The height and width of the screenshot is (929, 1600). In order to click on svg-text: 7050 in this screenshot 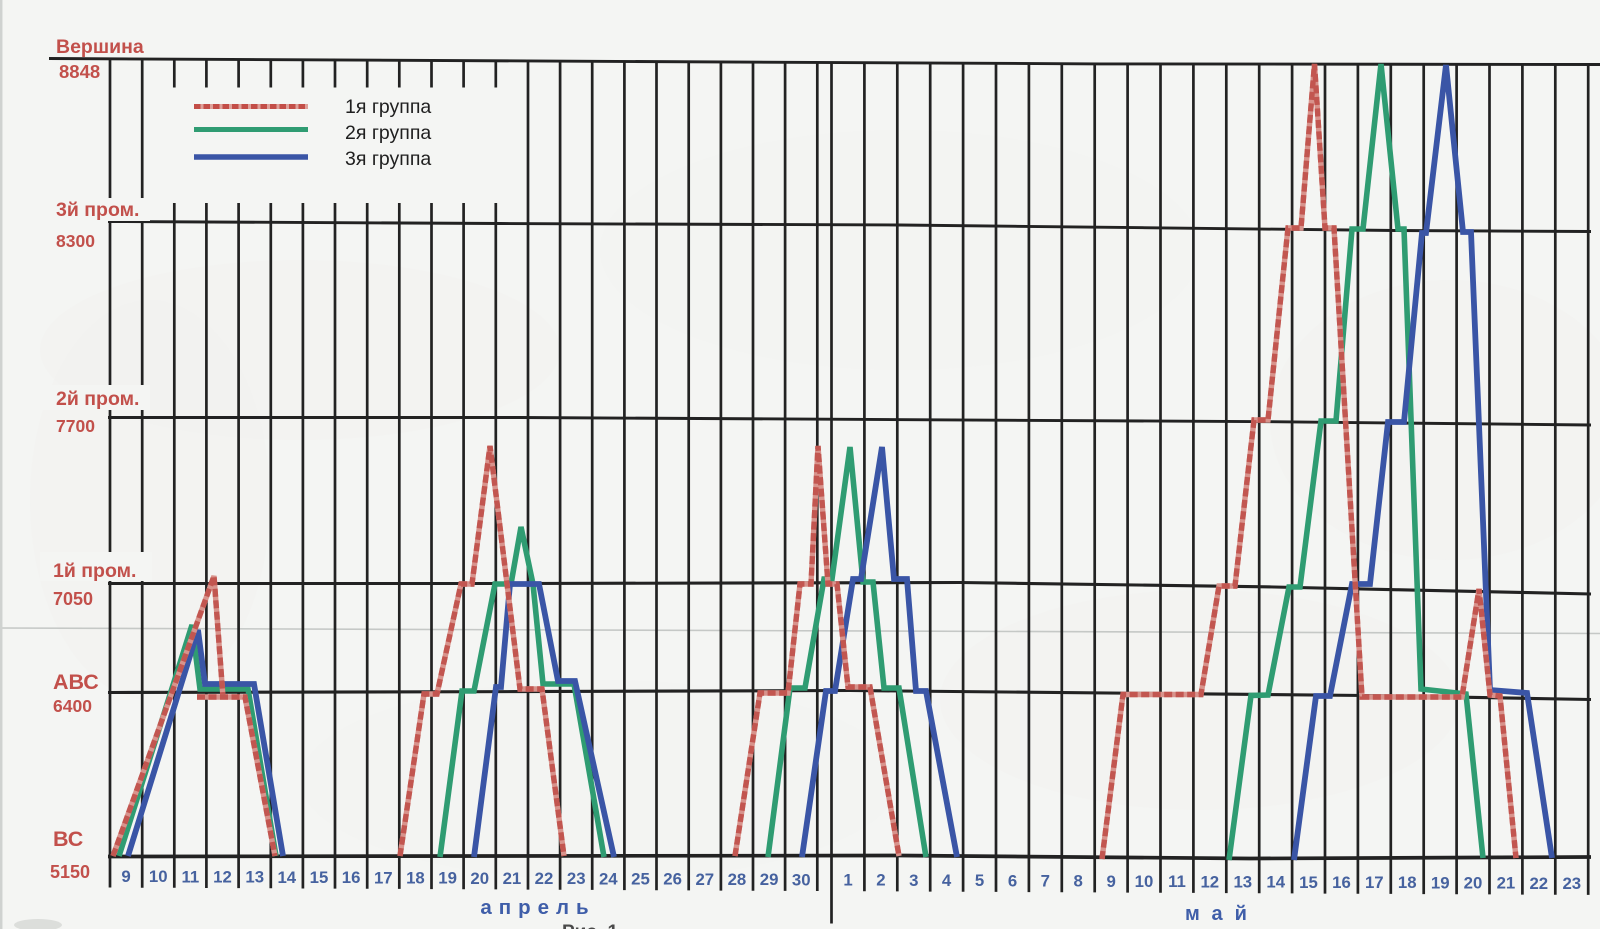, I will do `click(73, 599)`.